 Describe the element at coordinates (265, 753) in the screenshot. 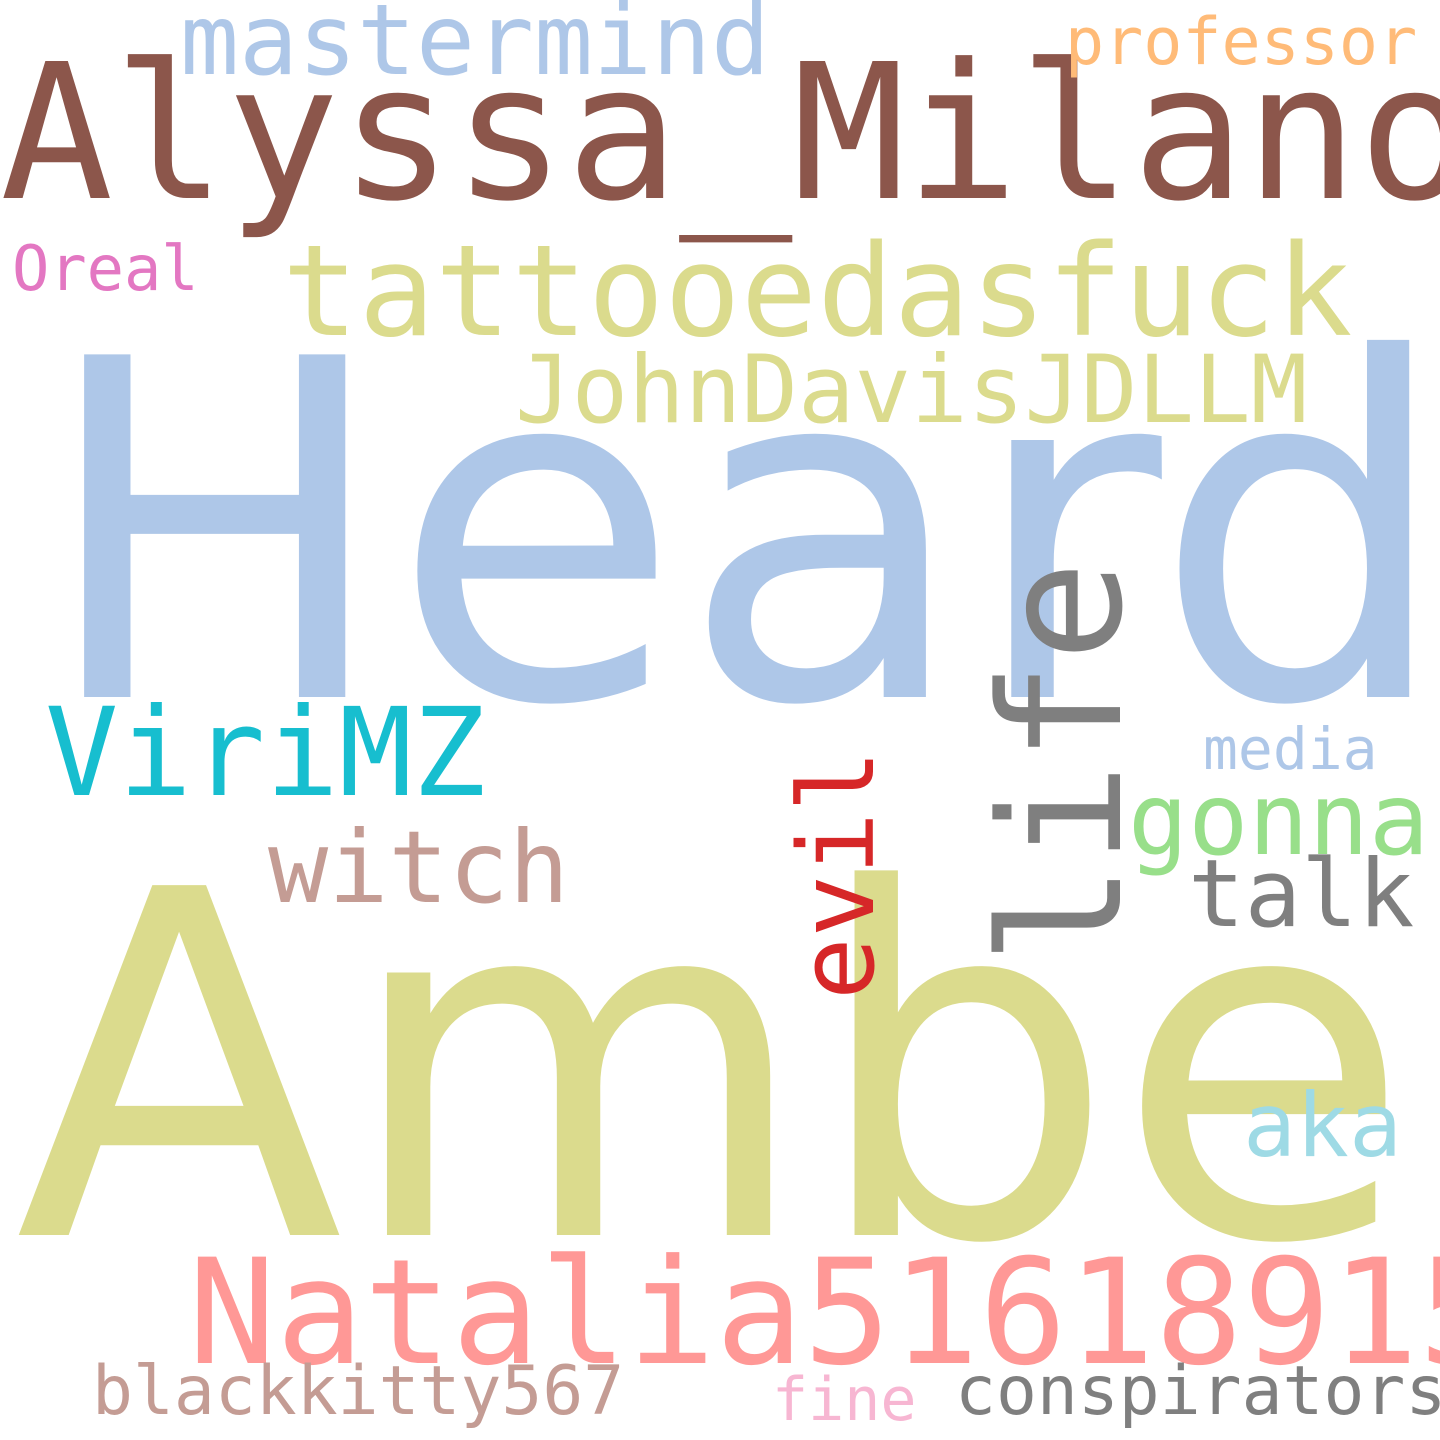

I see `word-virimz: ViriMZ` at that location.